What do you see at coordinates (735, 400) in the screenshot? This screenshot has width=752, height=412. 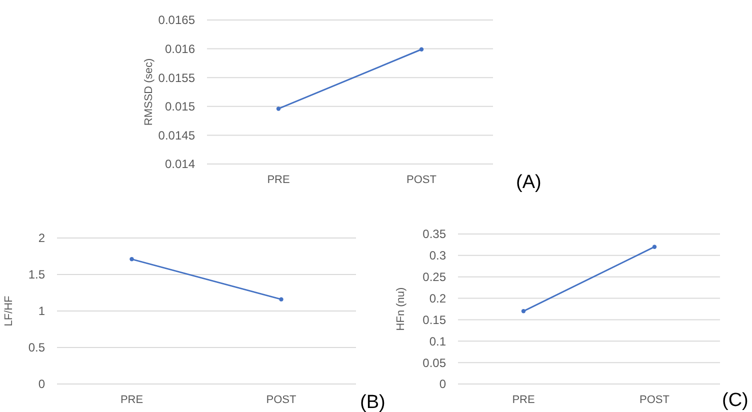 I see `text: (C)` at bounding box center [735, 400].